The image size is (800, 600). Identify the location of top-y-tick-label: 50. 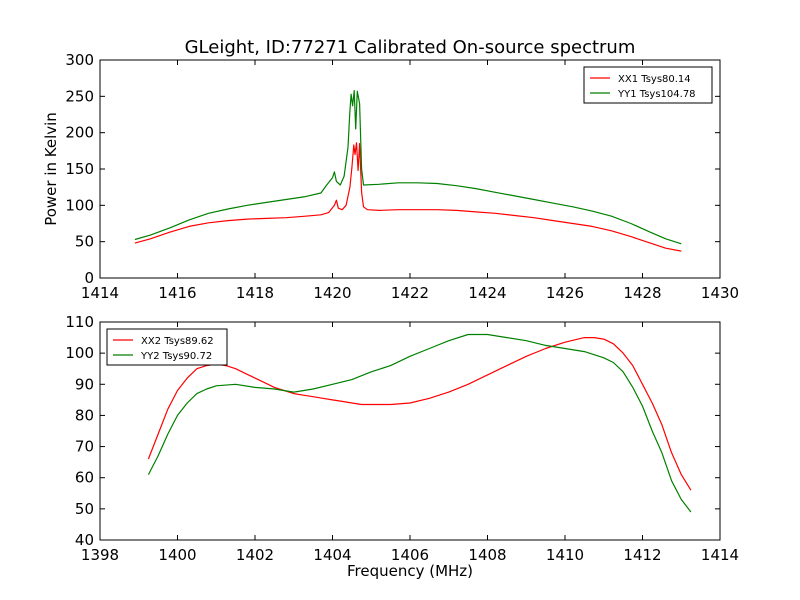
(84, 242).